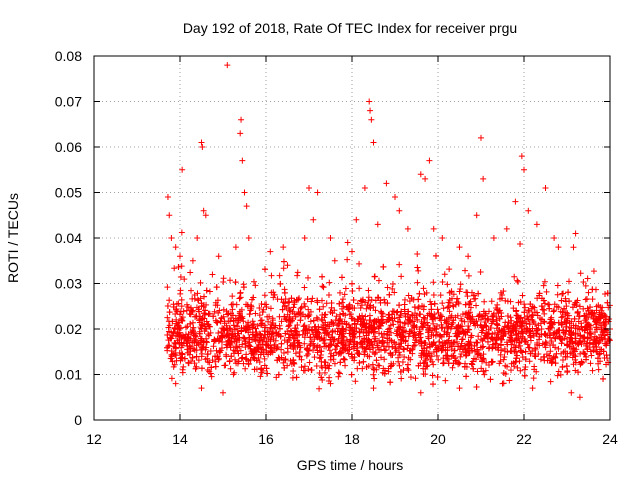 Image resolution: width=640 pixels, height=480 pixels. Describe the element at coordinates (68, 375) in the screenshot. I see `y-tick-label: 0.01` at that location.